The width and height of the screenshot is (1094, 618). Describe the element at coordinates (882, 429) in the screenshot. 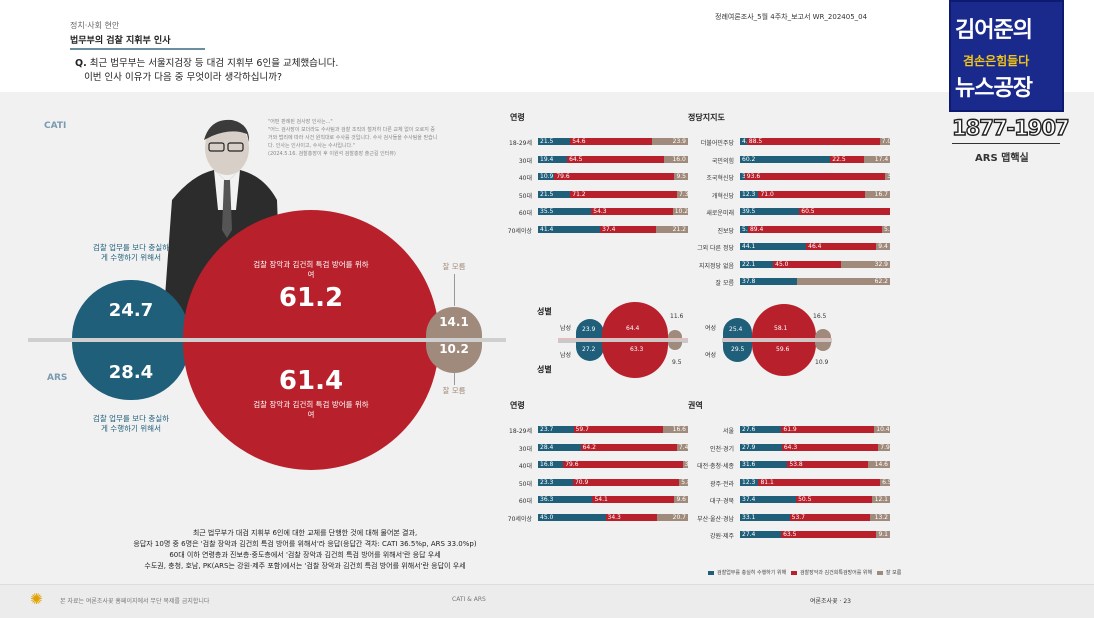

I see `bar-segment: 10.4` at that location.